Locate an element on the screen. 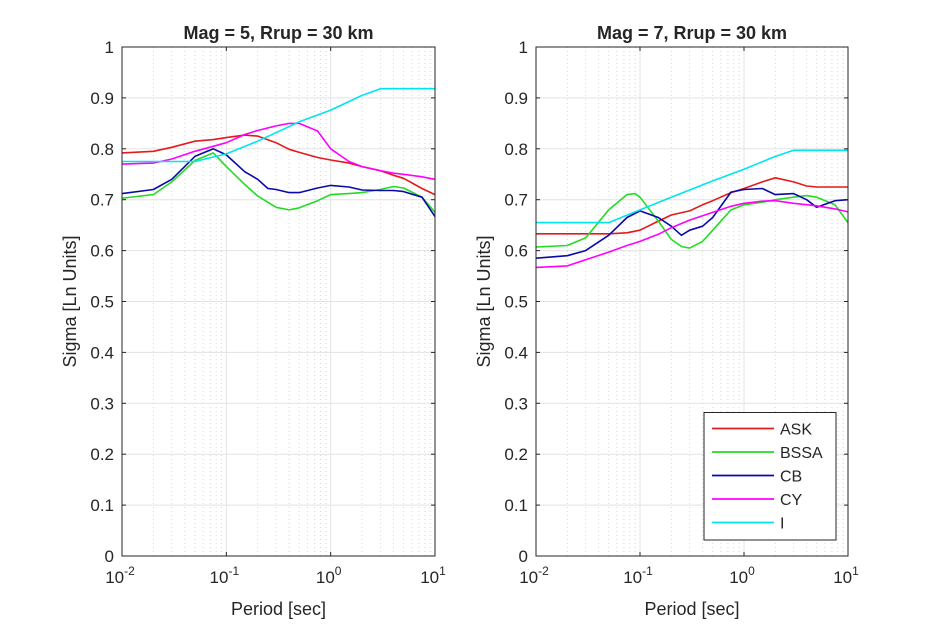 The width and height of the screenshot is (938, 625). chart-title: Mag = 7, Rrup = 30 km is located at coordinates (692, 33).